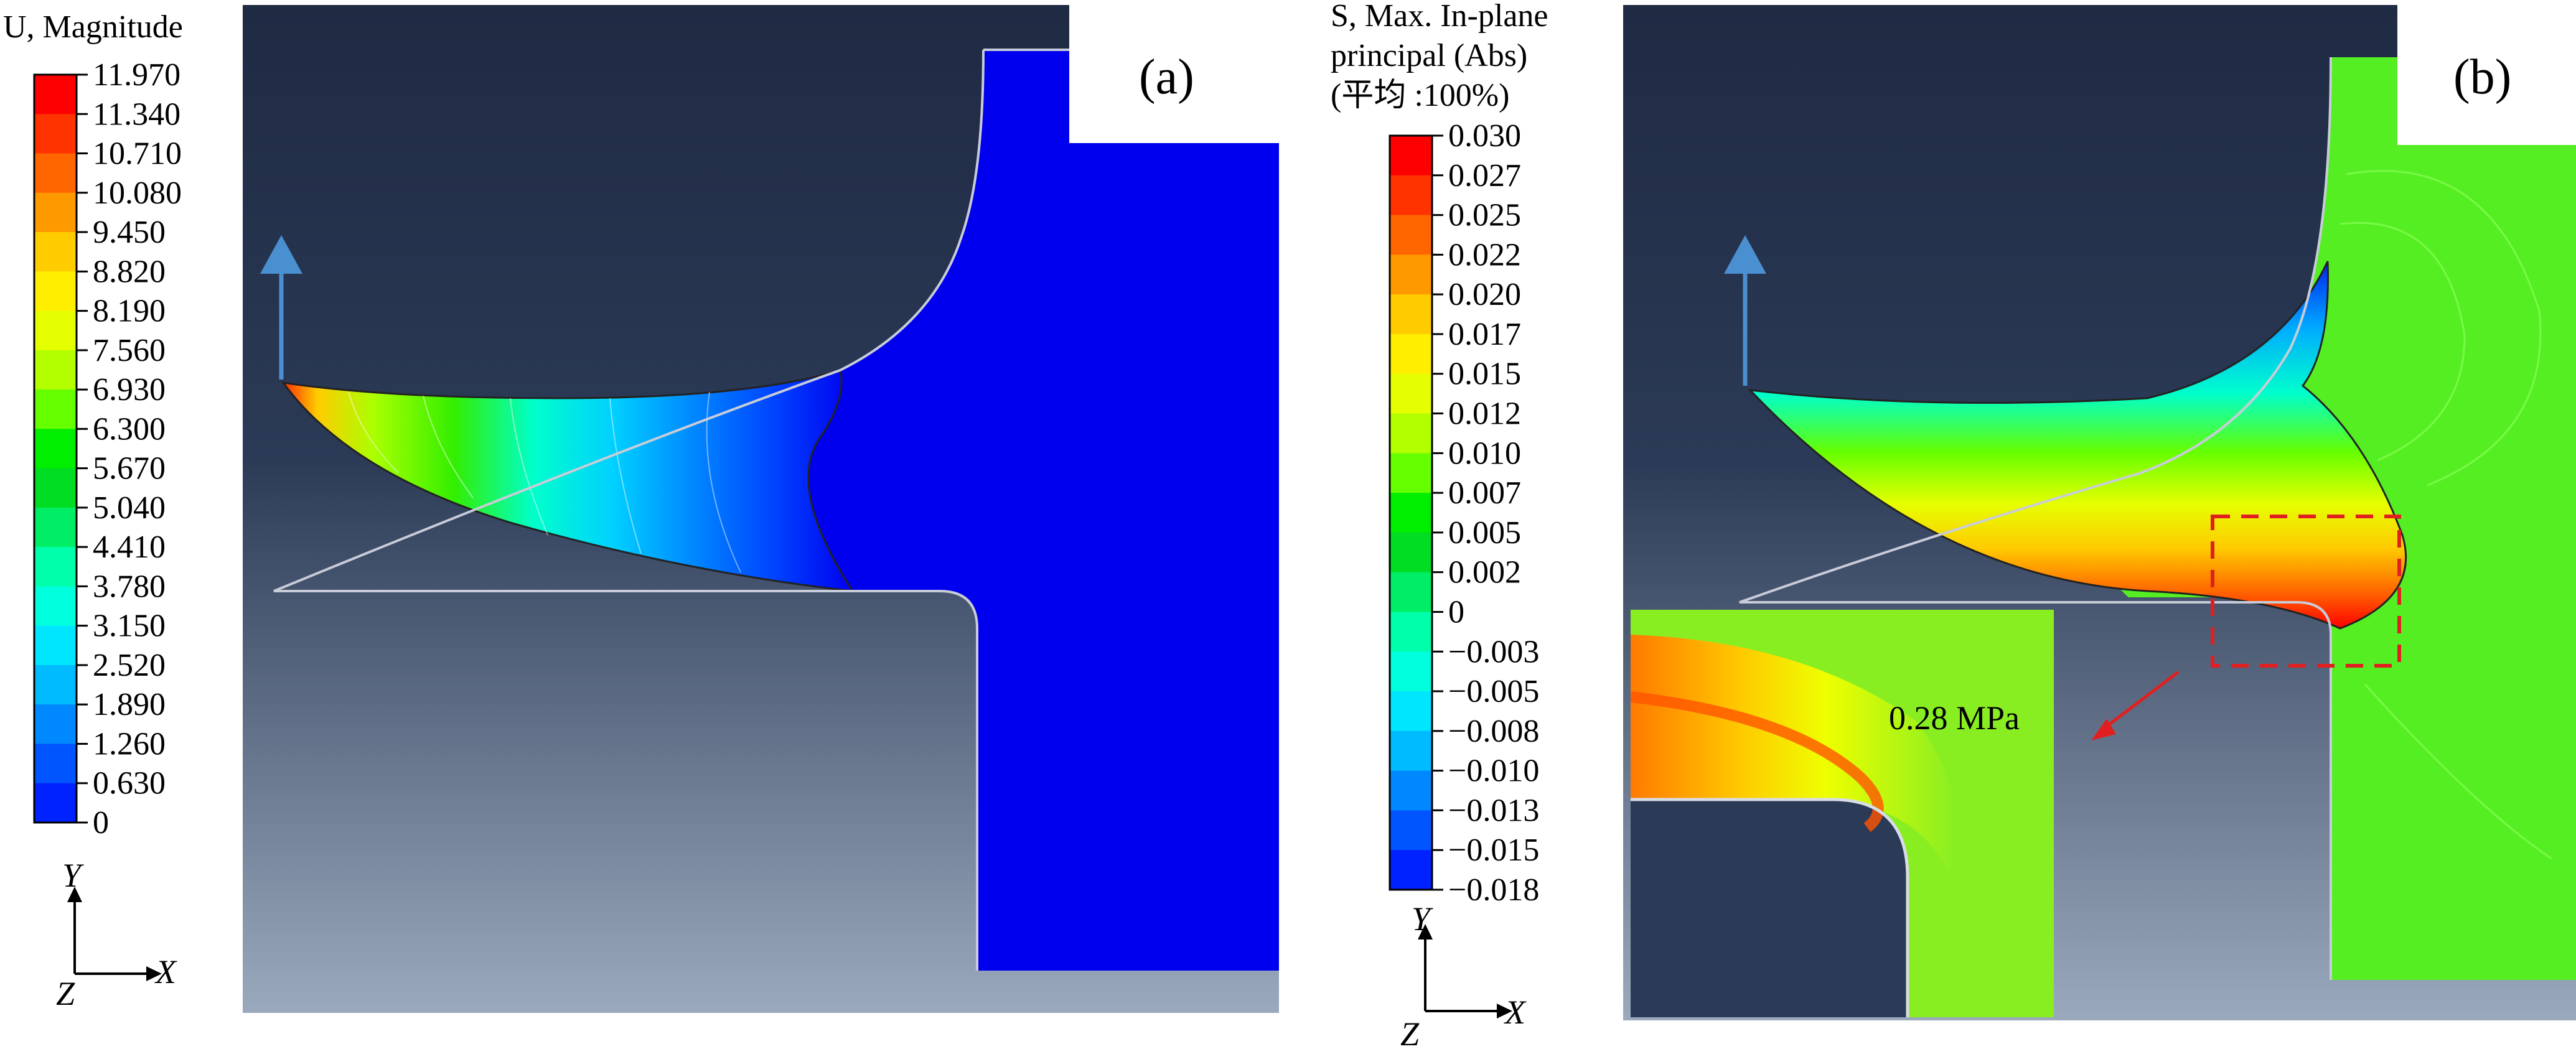 The width and height of the screenshot is (2576, 1049). What do you see at coordinates (129, 271) in the screenshot?
I see `legend-tick-label: 8.820` at bounding box center [129, 271].